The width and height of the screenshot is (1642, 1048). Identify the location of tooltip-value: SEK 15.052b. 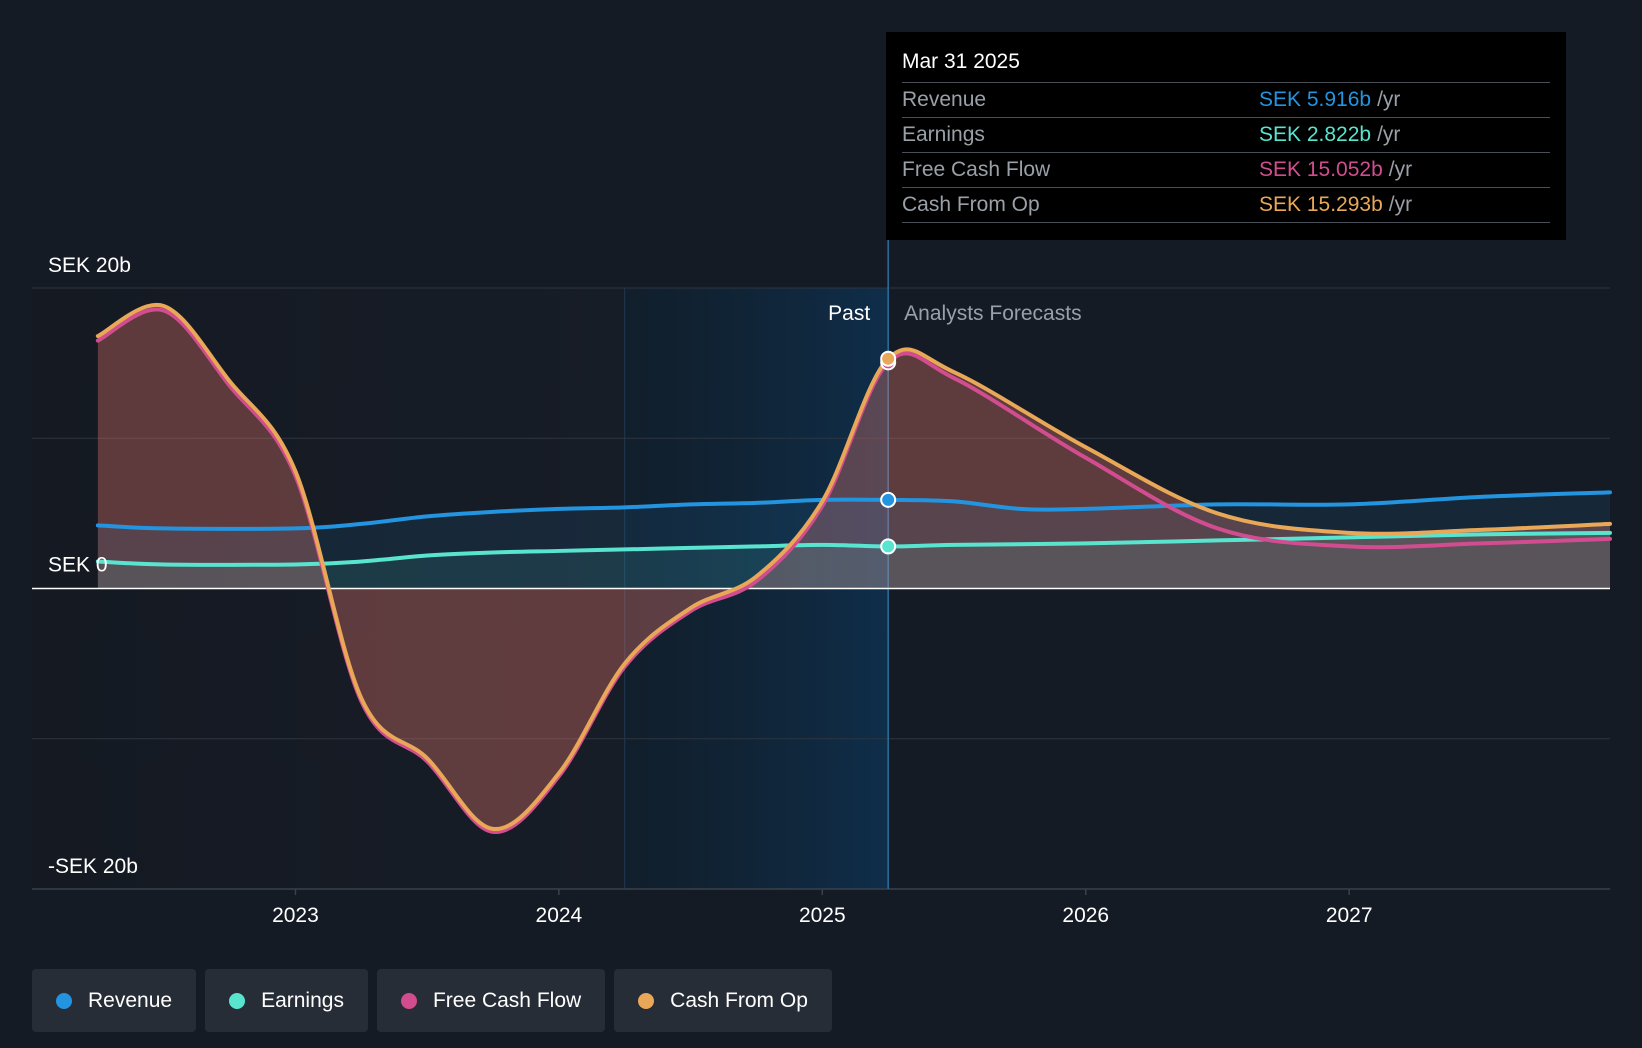
(1321, 169).